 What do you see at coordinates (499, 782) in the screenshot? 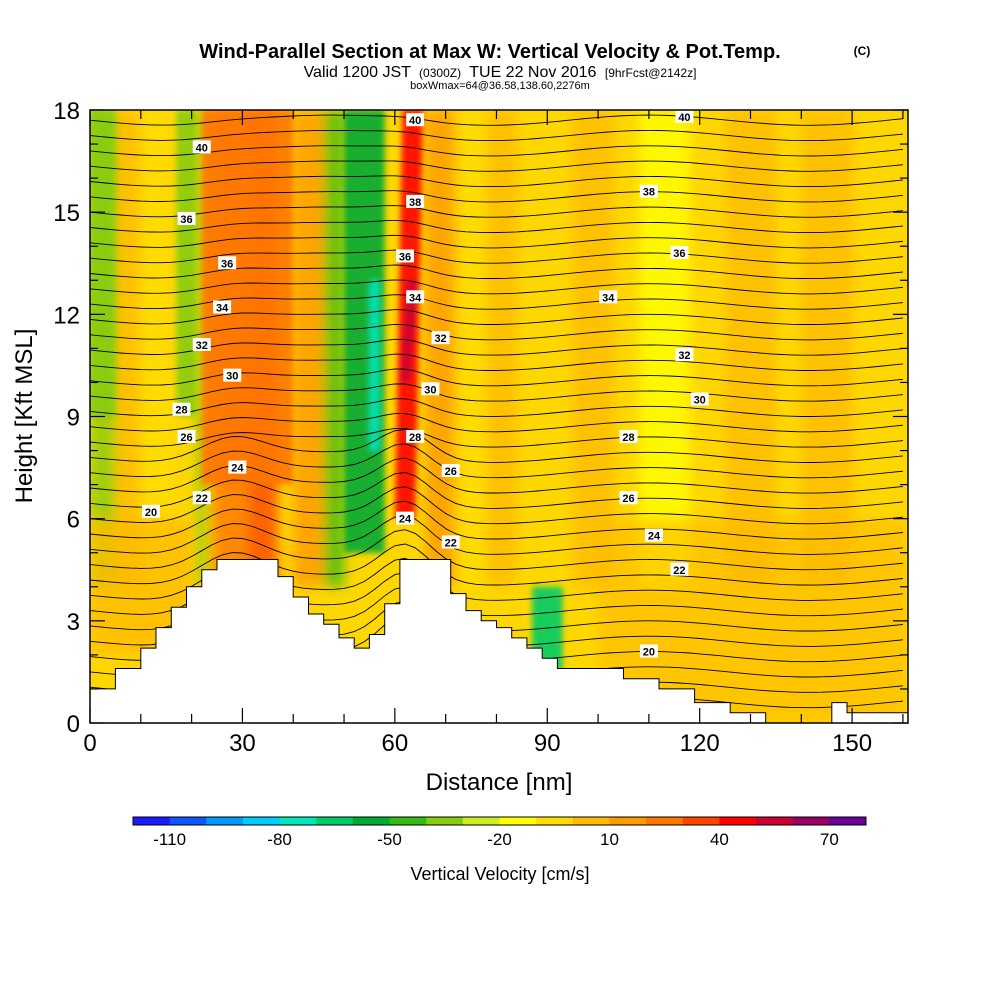
I see `x-axis-label: Distance [nm]` at bounding box center [499, 782].